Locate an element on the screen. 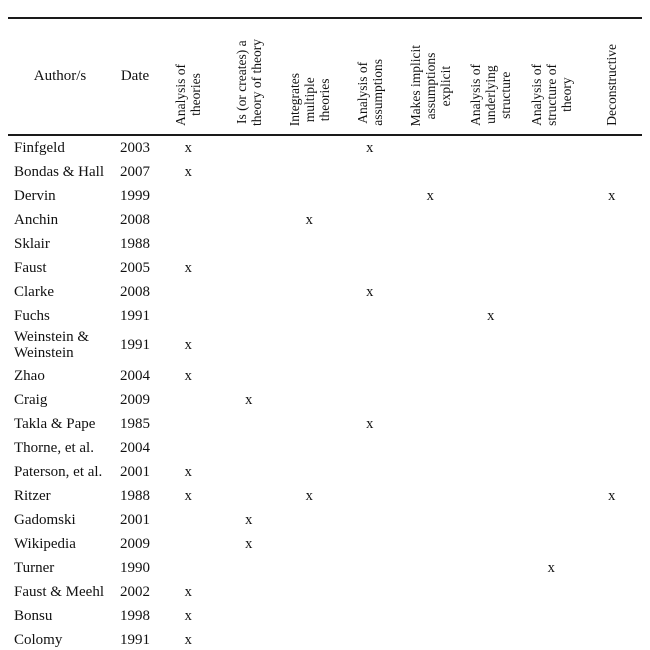  date-cell: 2008 is located at coordinates (135, 219).